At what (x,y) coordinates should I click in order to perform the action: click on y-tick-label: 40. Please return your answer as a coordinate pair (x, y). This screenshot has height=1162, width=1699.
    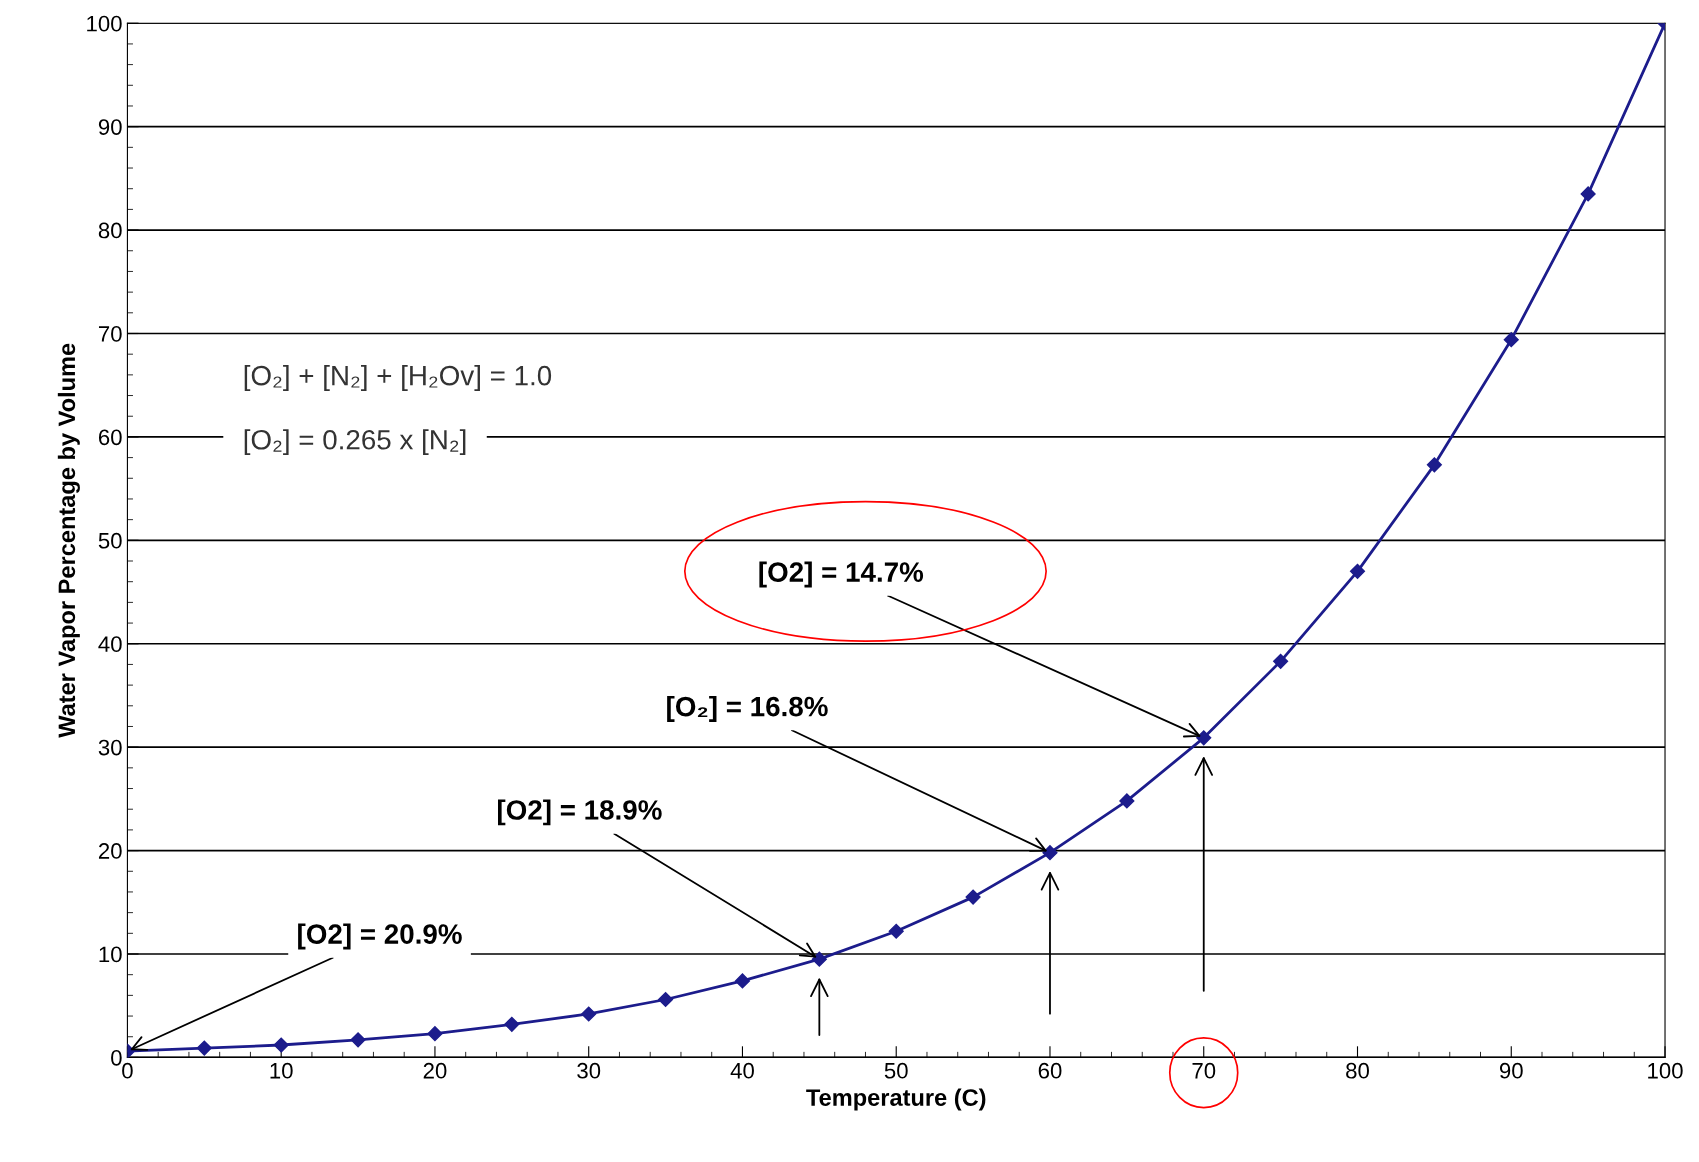
    Looking at the image, I should click on (110, 644).